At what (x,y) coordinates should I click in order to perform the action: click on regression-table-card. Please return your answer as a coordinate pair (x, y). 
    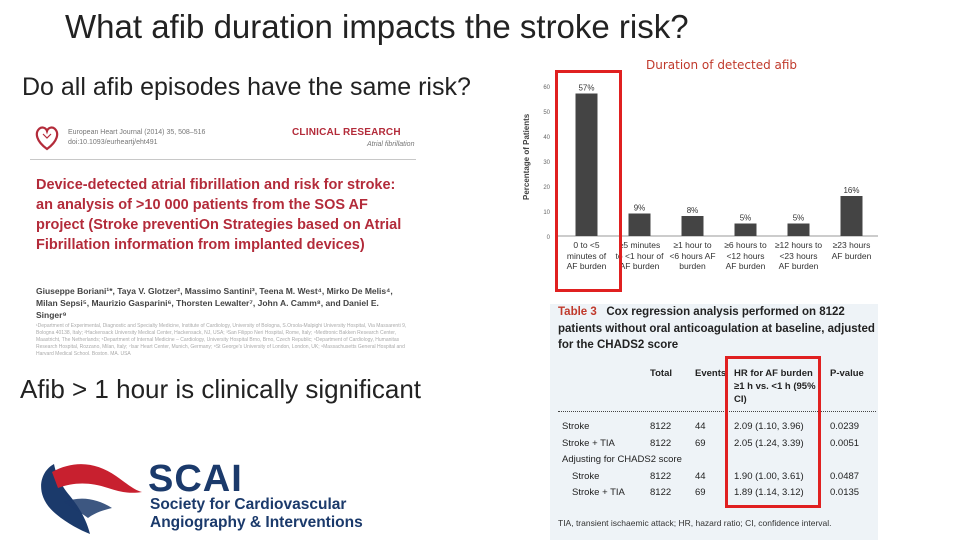
    Looking at the image, I should click on (714, 422).